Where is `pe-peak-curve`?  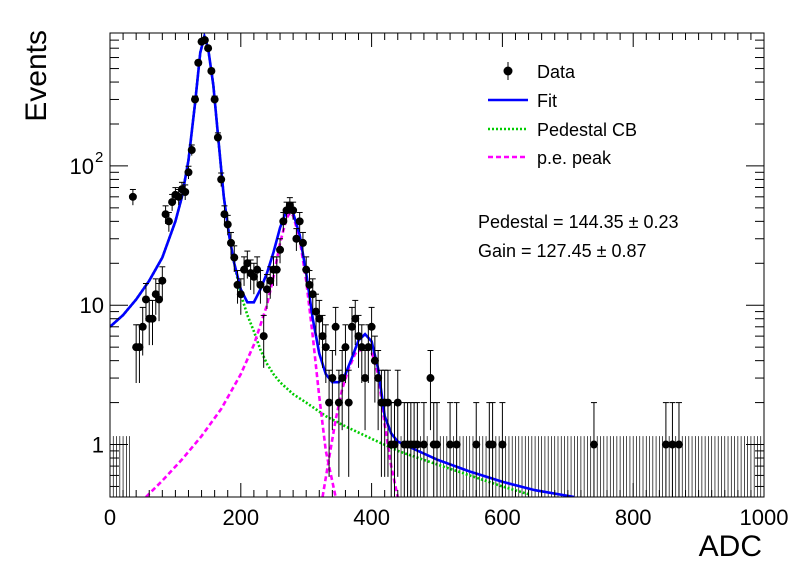 pe-peak-curve is located at coordinates (241, 353).